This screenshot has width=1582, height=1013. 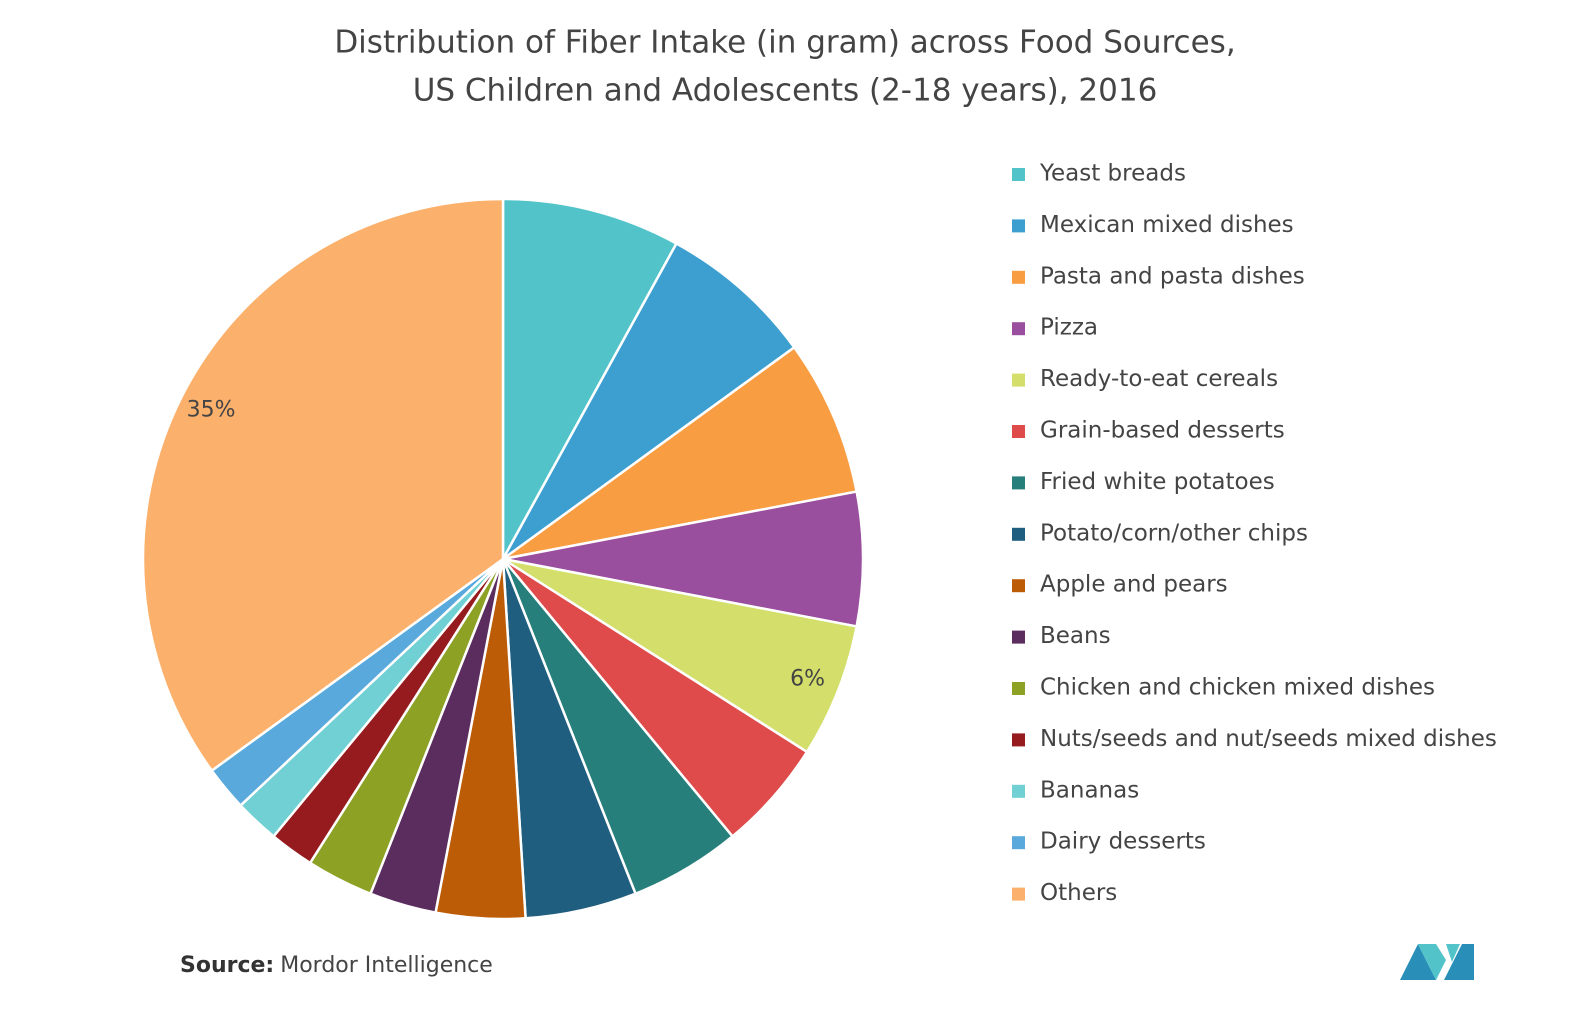 I want to click on legend-label: Apple and pears, so click(x=1134, y=585).